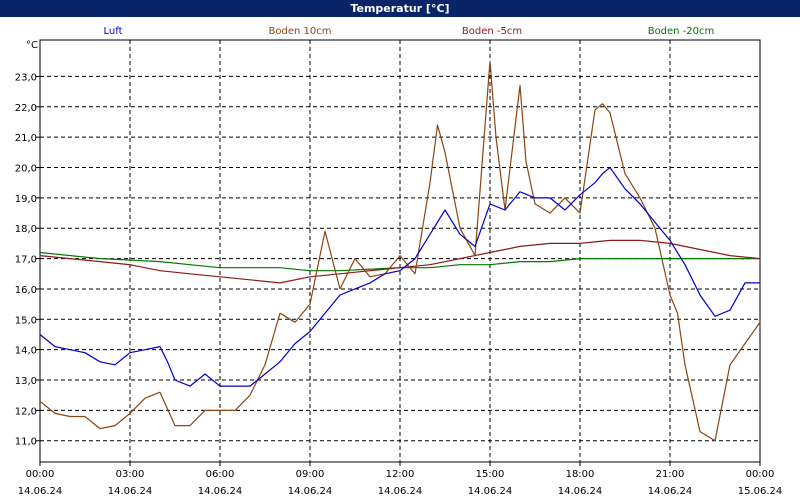 The height and width of the screenshot is (500, 800). What do you see at coordinates (26, 411) in the screenshot?
I see `y-tick-label: 12,0` at bounding box center [26, 411].